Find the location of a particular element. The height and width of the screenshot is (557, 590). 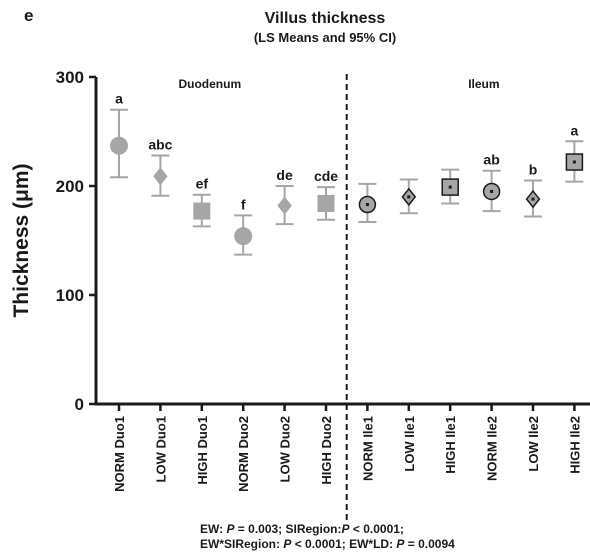

y-tick-label: 100 is located at coordinates (70, 295).